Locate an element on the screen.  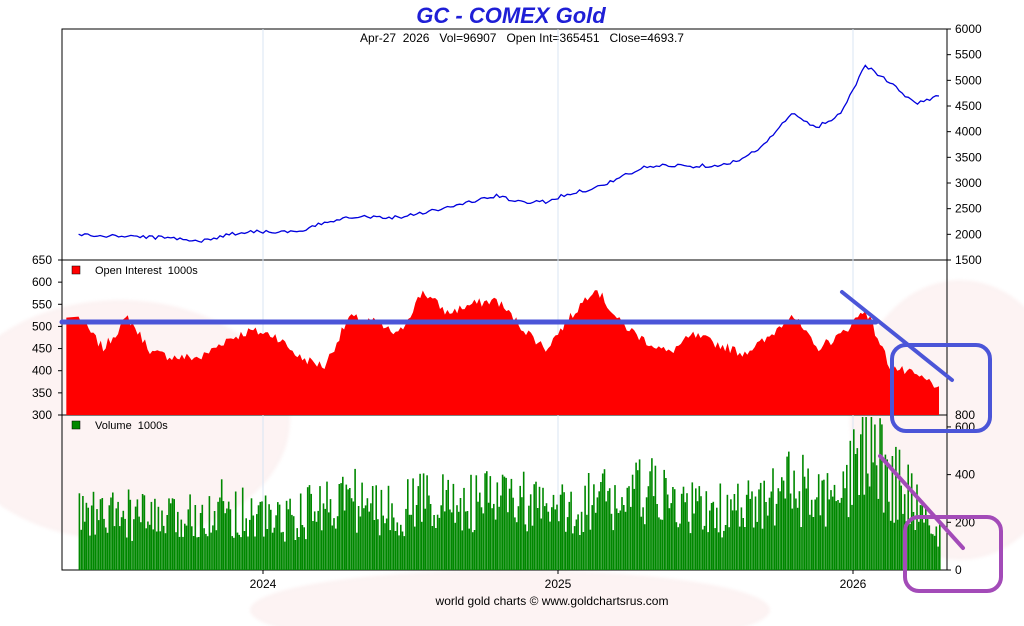
oi-y-tick-label: 650 is located at coordinates (42, 260).